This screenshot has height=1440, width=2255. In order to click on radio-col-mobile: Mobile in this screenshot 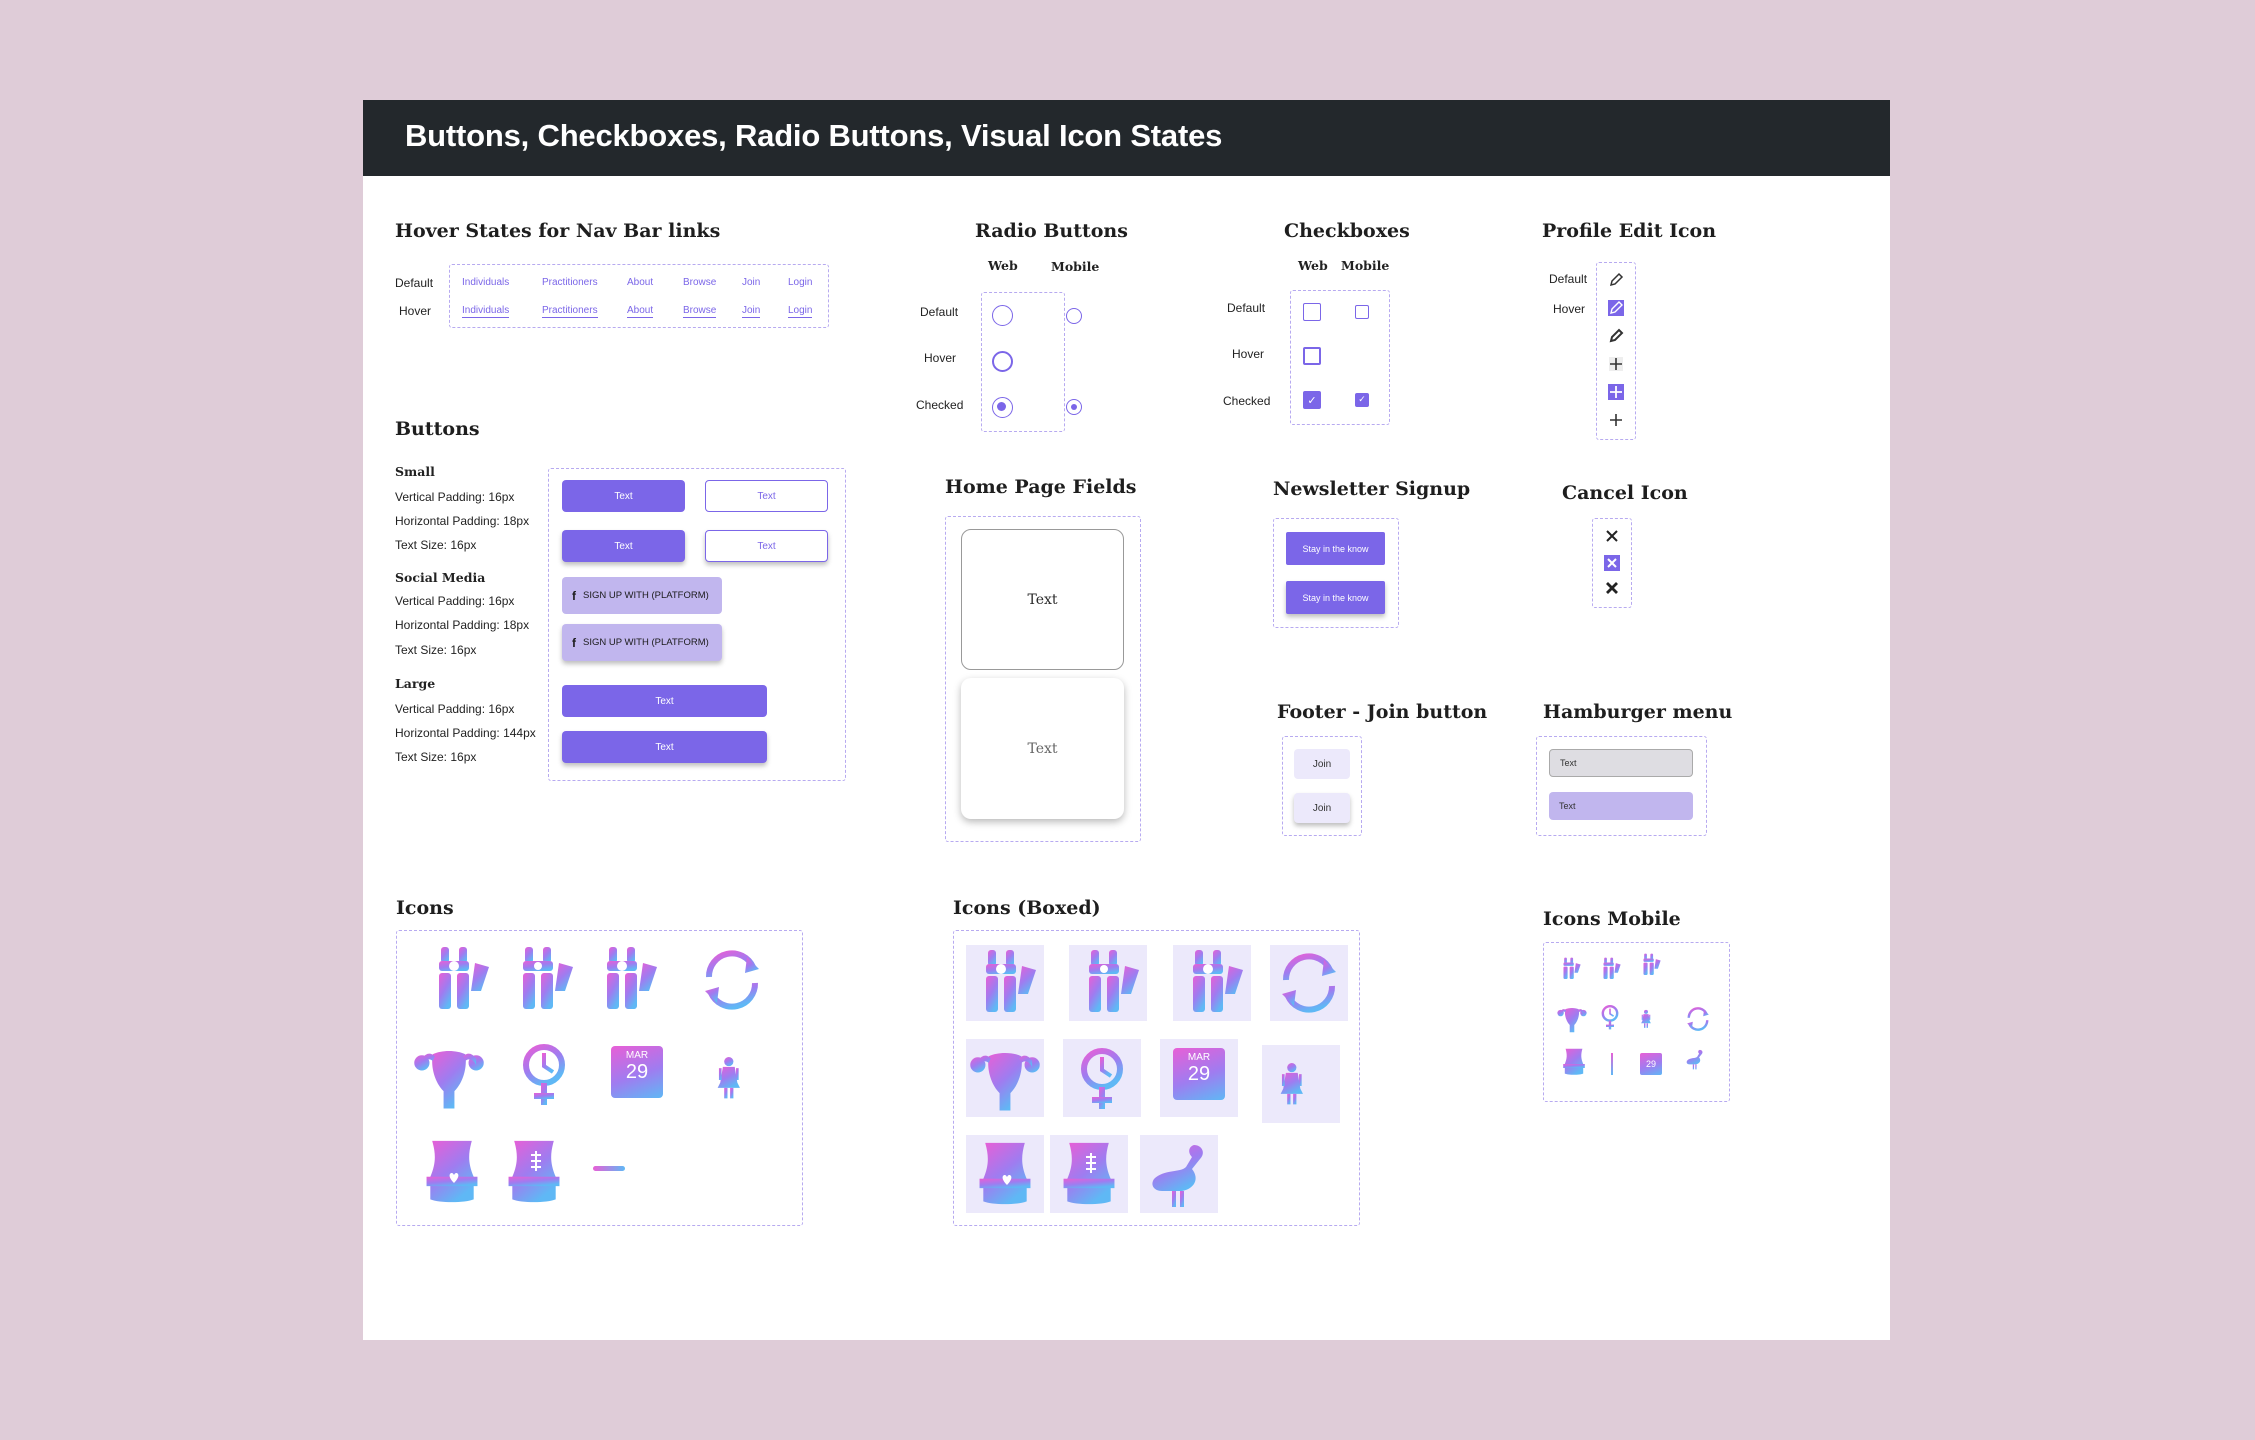, I will do `click(1075, 266)`.